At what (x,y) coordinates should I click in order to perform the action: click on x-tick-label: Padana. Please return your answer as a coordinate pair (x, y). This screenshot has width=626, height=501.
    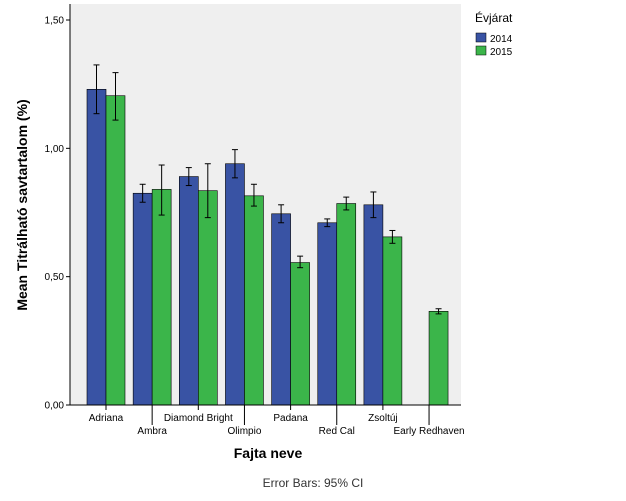
    Looking at the image, I should click on (290, 418).